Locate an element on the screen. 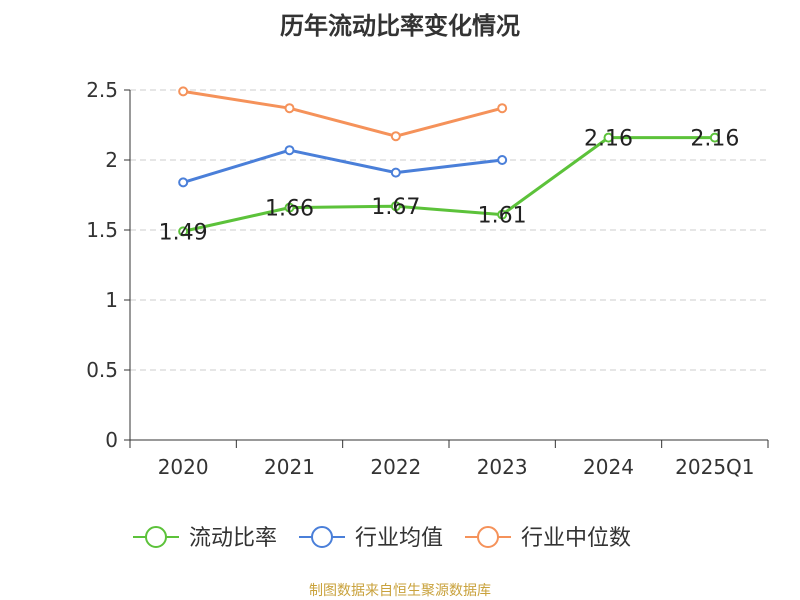  data-label: 1.67 is located at coordinates (395, 207).